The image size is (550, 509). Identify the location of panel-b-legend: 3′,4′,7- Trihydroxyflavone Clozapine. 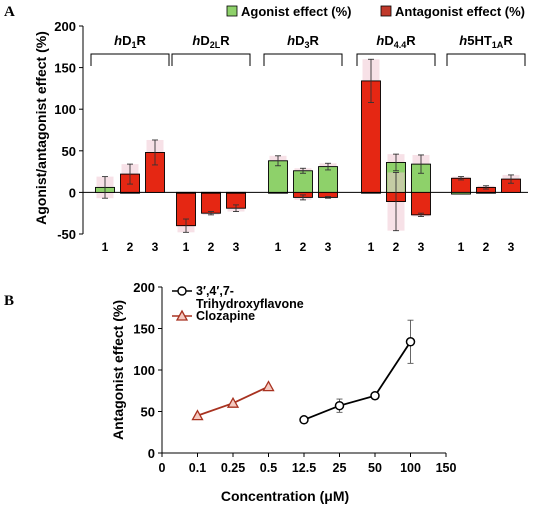
(238, 303).